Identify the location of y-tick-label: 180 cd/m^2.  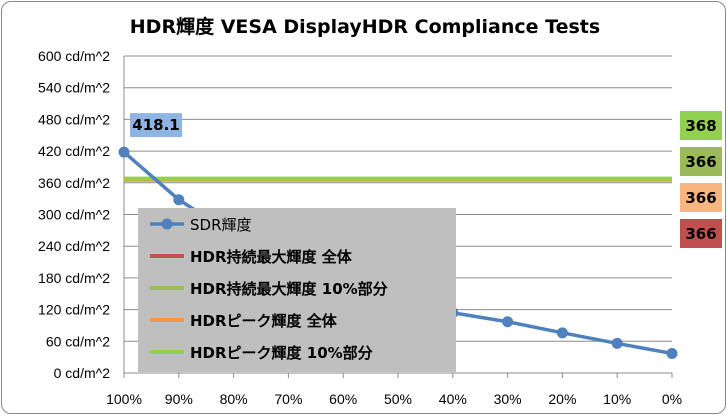
(74, 278).